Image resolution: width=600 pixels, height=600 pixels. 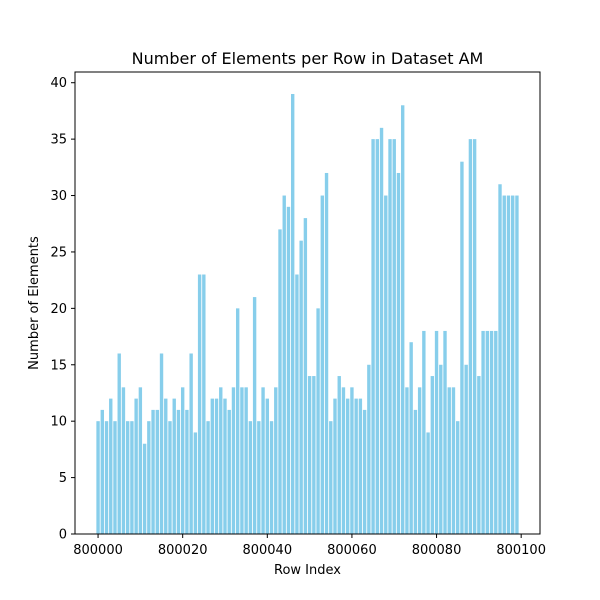 What do you see at coordinates (307, 570) in the screenshot?
I see `x-axis-label: Row Index` at bounding box center [307, 570].